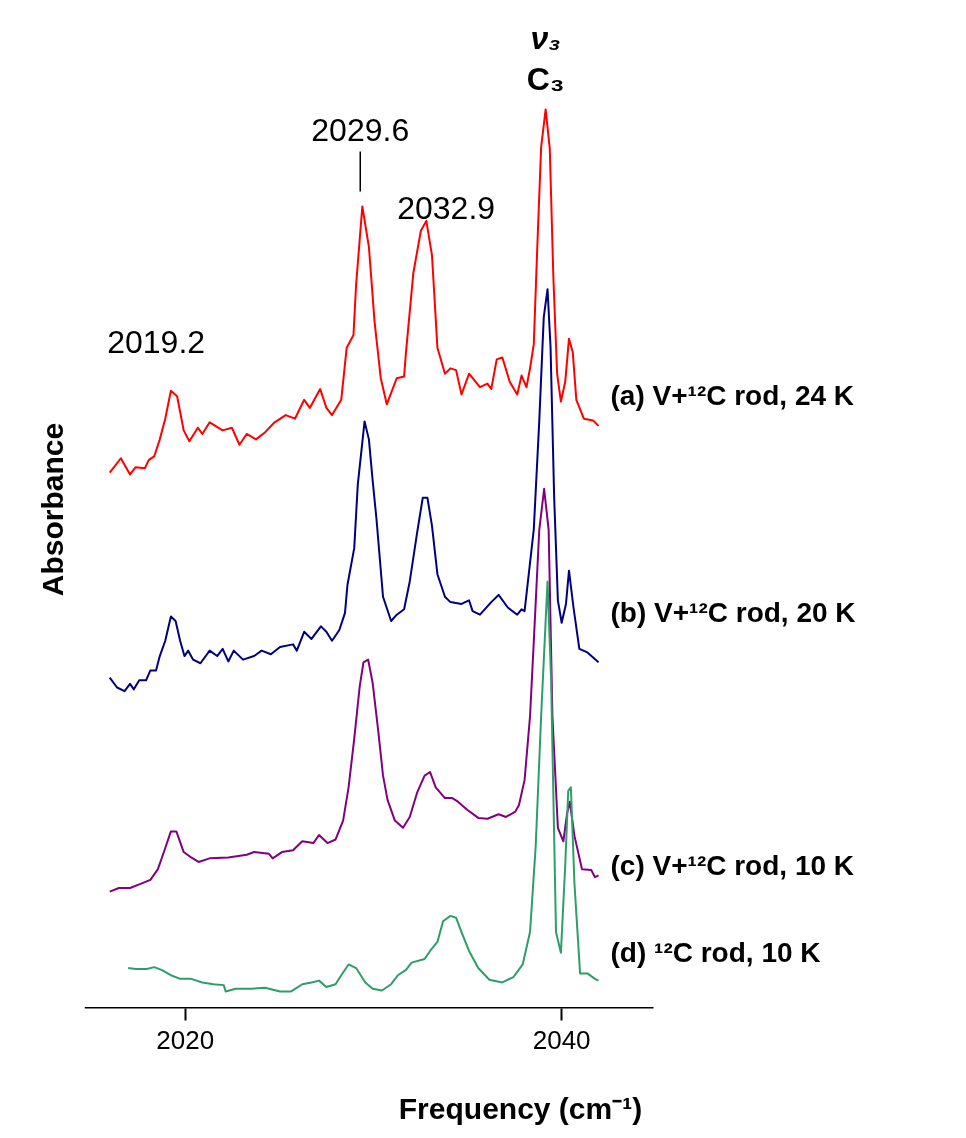 This screenshot has height=1138, width=966. I want to click on series-label: (b) V+¹²C rod, 20 K, so click(733, 612).